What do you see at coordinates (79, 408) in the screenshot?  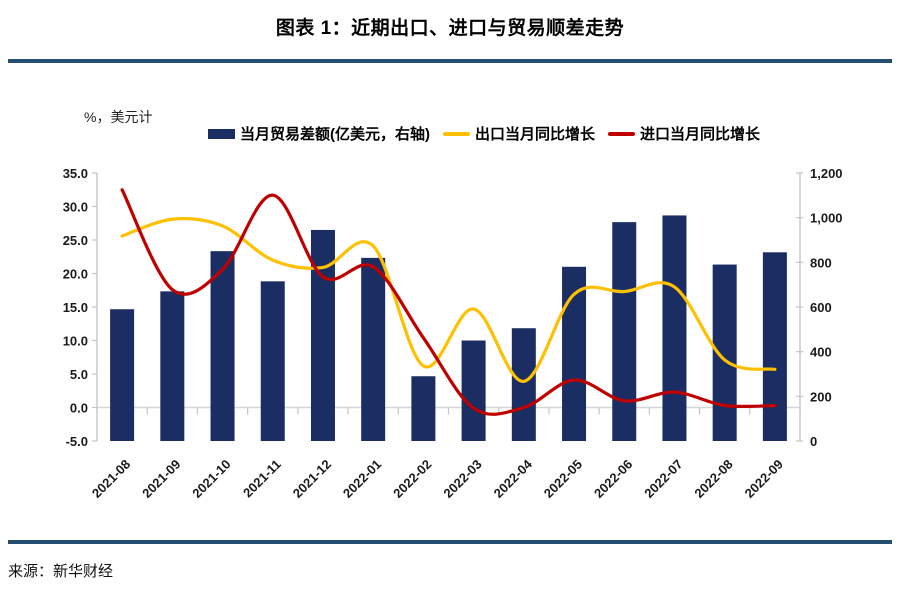 I see `left-axis-tick-label: 0.0` at bounding box center [79, 408].